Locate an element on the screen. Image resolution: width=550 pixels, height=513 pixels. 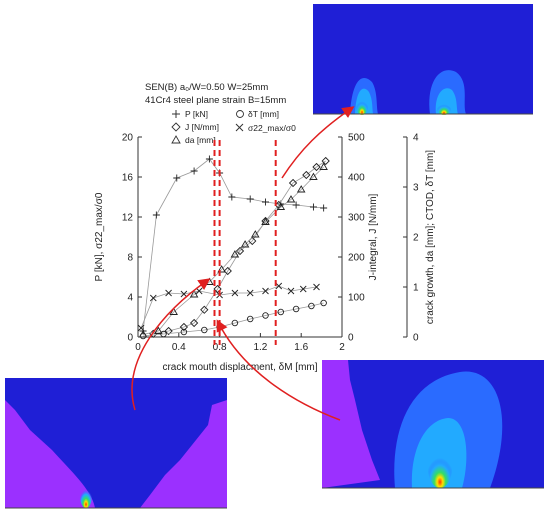
y-middle-tick-label: 300 is located at coordinates (356, 218).